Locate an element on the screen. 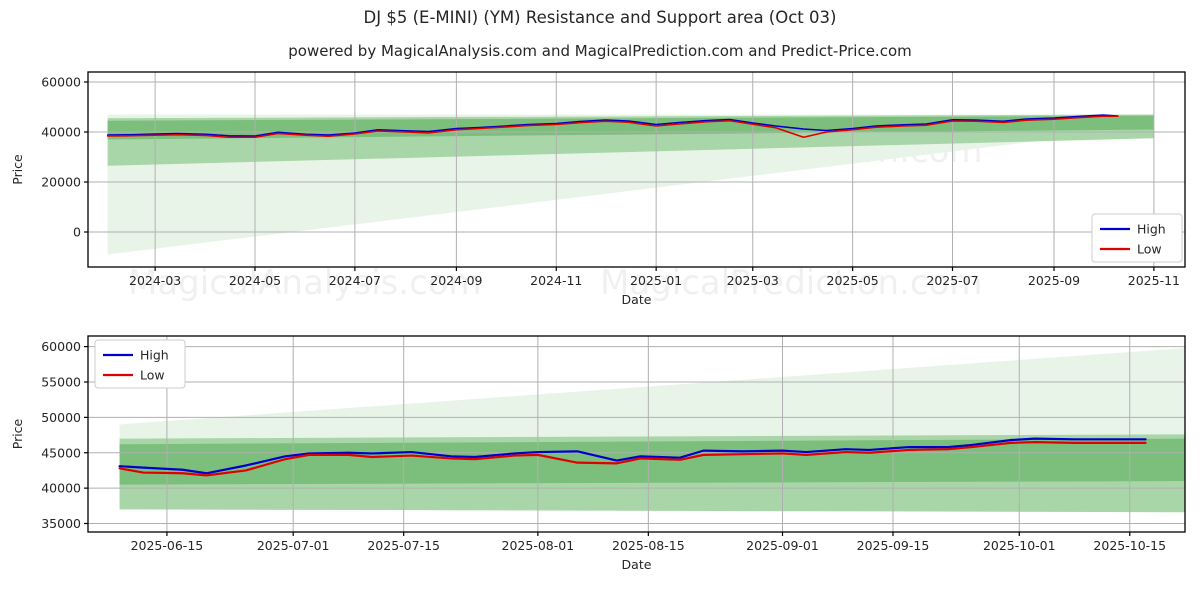 The height and width of the screenshot is (600, 1200). y-tick-label: 0 is located at coordinates (77, 232).